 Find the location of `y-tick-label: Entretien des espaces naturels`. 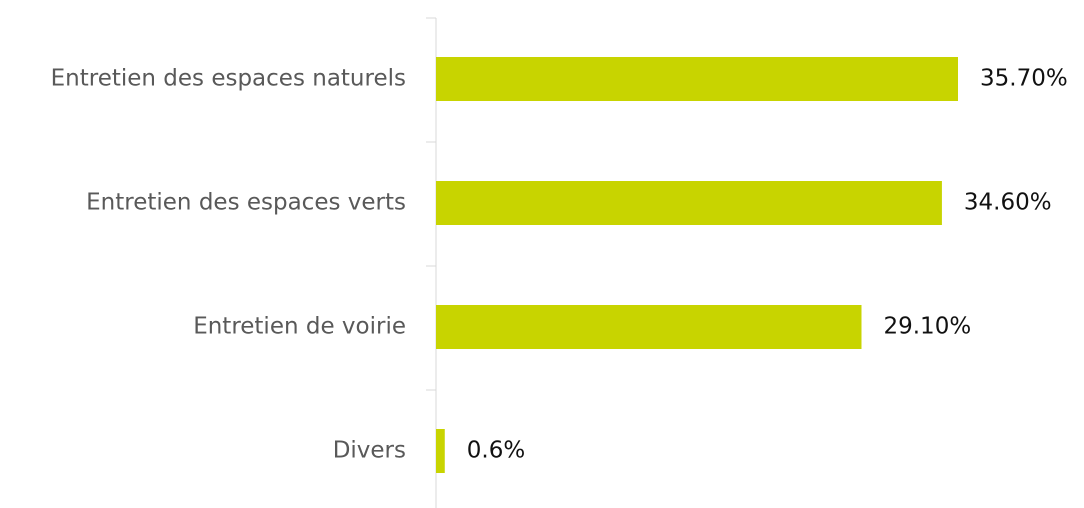

y-tick-label: Entretien des espaces naturels is located at coordinates (228, 79).